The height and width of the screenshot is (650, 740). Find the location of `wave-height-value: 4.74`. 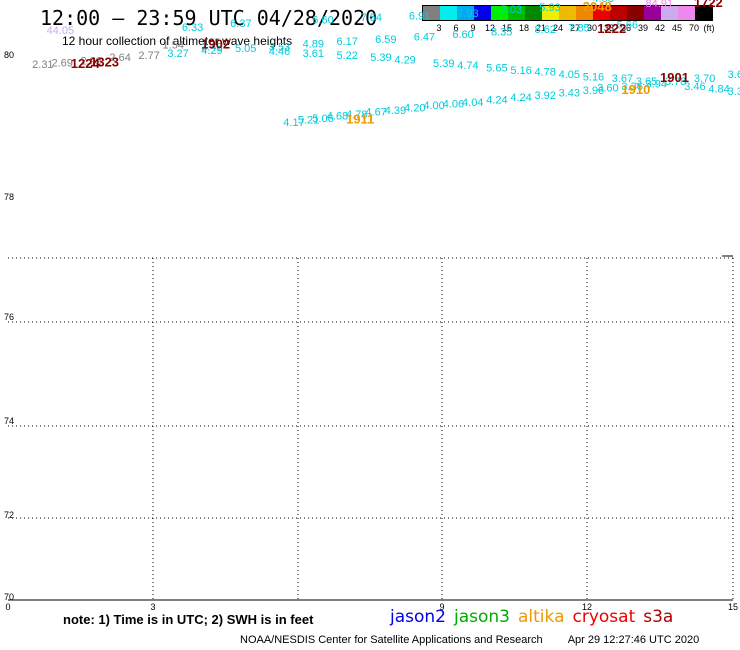

wave-height-value: 4.74 is located at coordinates (467, 66).